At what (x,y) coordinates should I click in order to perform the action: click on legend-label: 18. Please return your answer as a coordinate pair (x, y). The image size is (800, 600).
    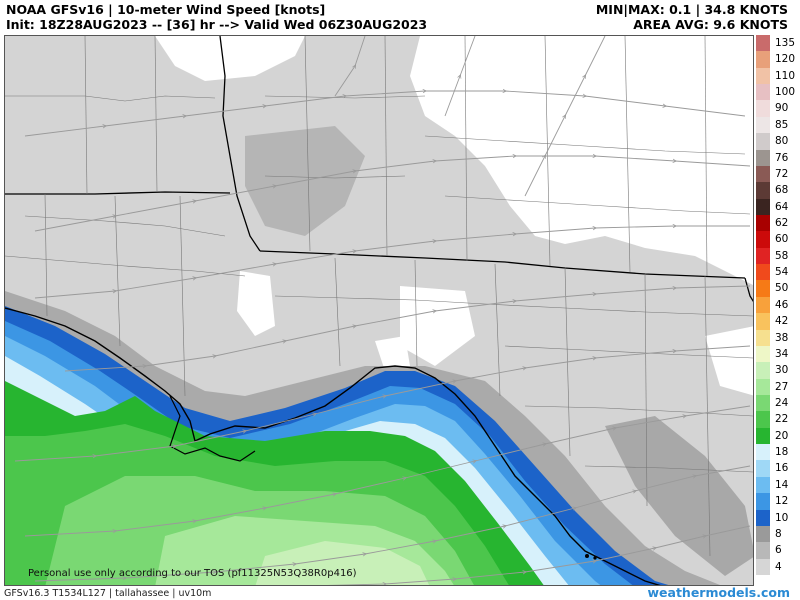
    Looking at the image, I should click on (782, 452).